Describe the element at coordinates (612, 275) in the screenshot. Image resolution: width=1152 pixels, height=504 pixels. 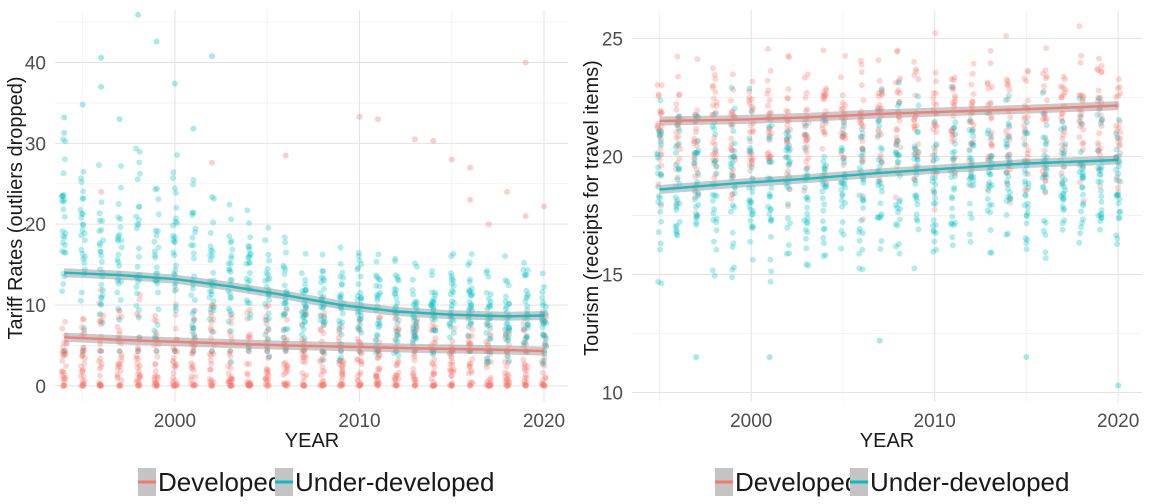
I see `y-tick-label: 15` at that location.